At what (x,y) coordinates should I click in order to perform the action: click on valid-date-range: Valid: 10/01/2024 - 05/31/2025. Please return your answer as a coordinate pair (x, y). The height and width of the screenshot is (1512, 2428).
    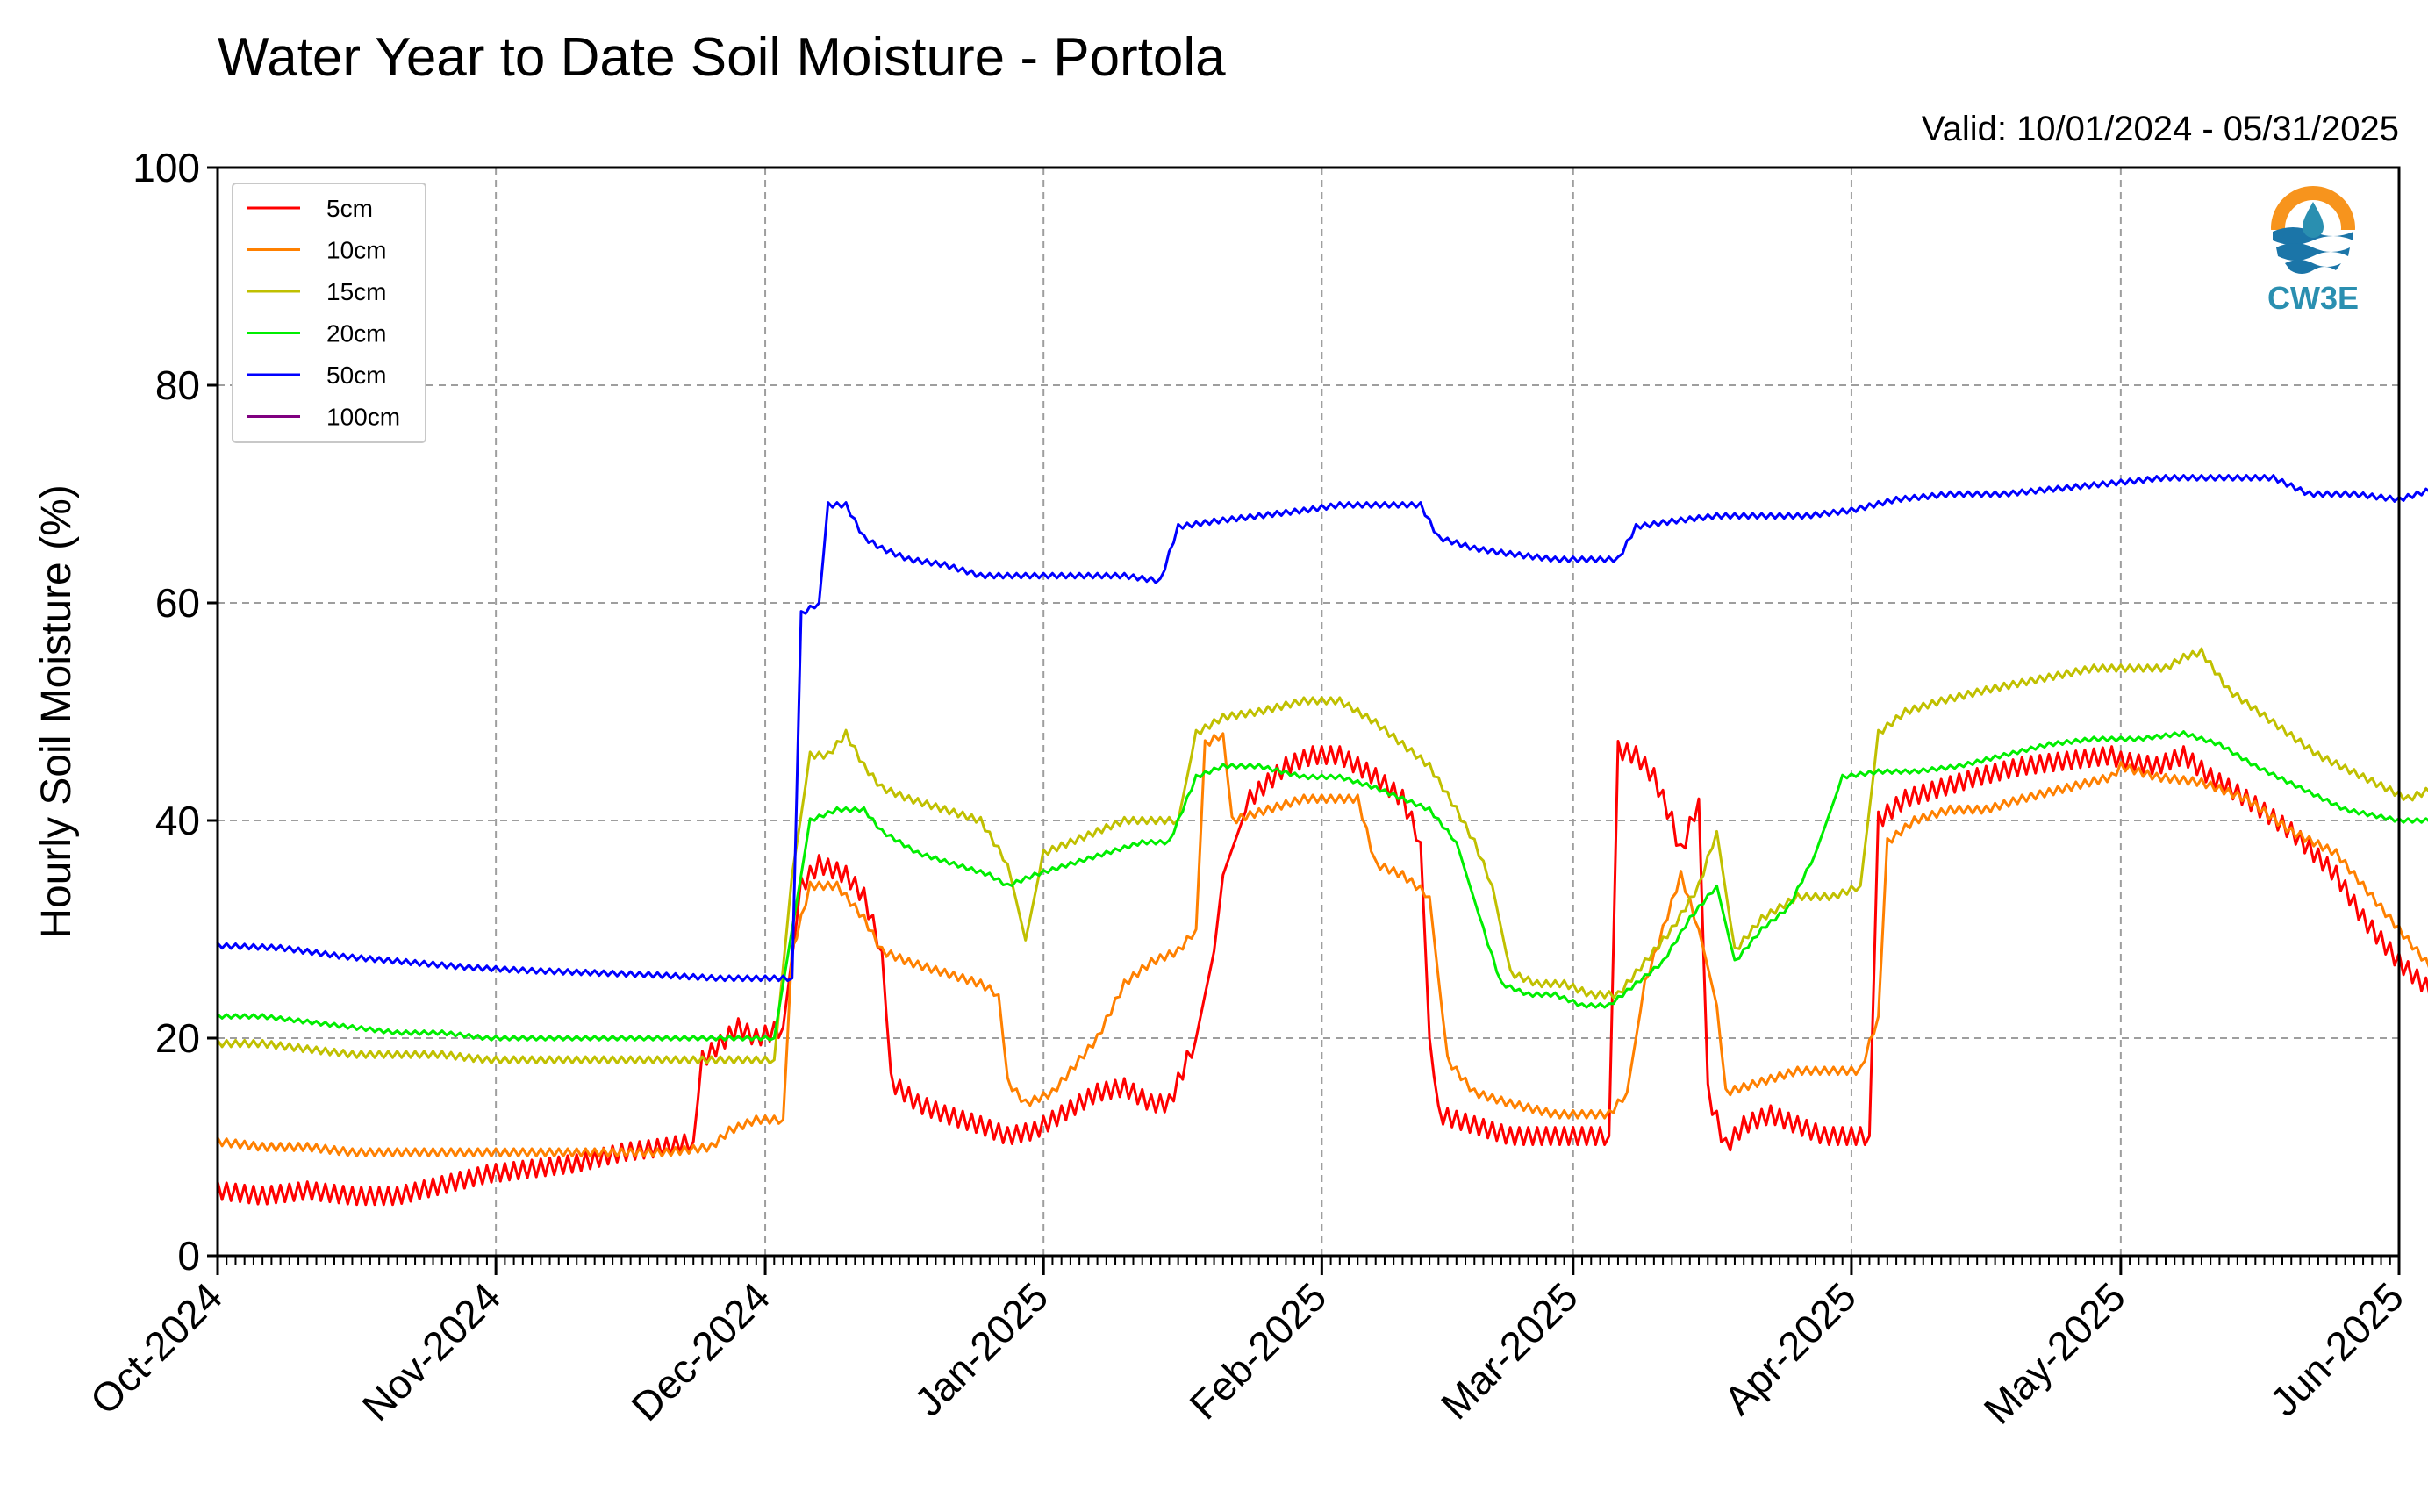
    Looking at the image, I should click on (2160, 129).